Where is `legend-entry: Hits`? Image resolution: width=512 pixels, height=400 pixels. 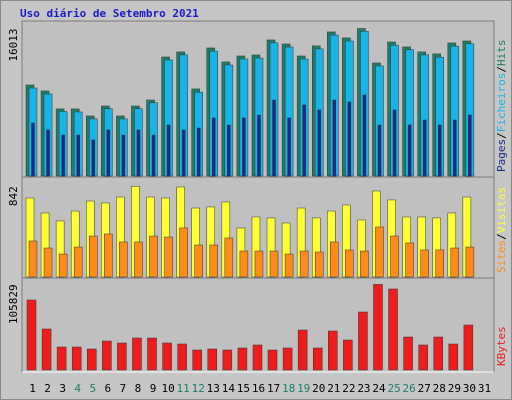
legend-entry: Hits is located at coordinates (501, 53).